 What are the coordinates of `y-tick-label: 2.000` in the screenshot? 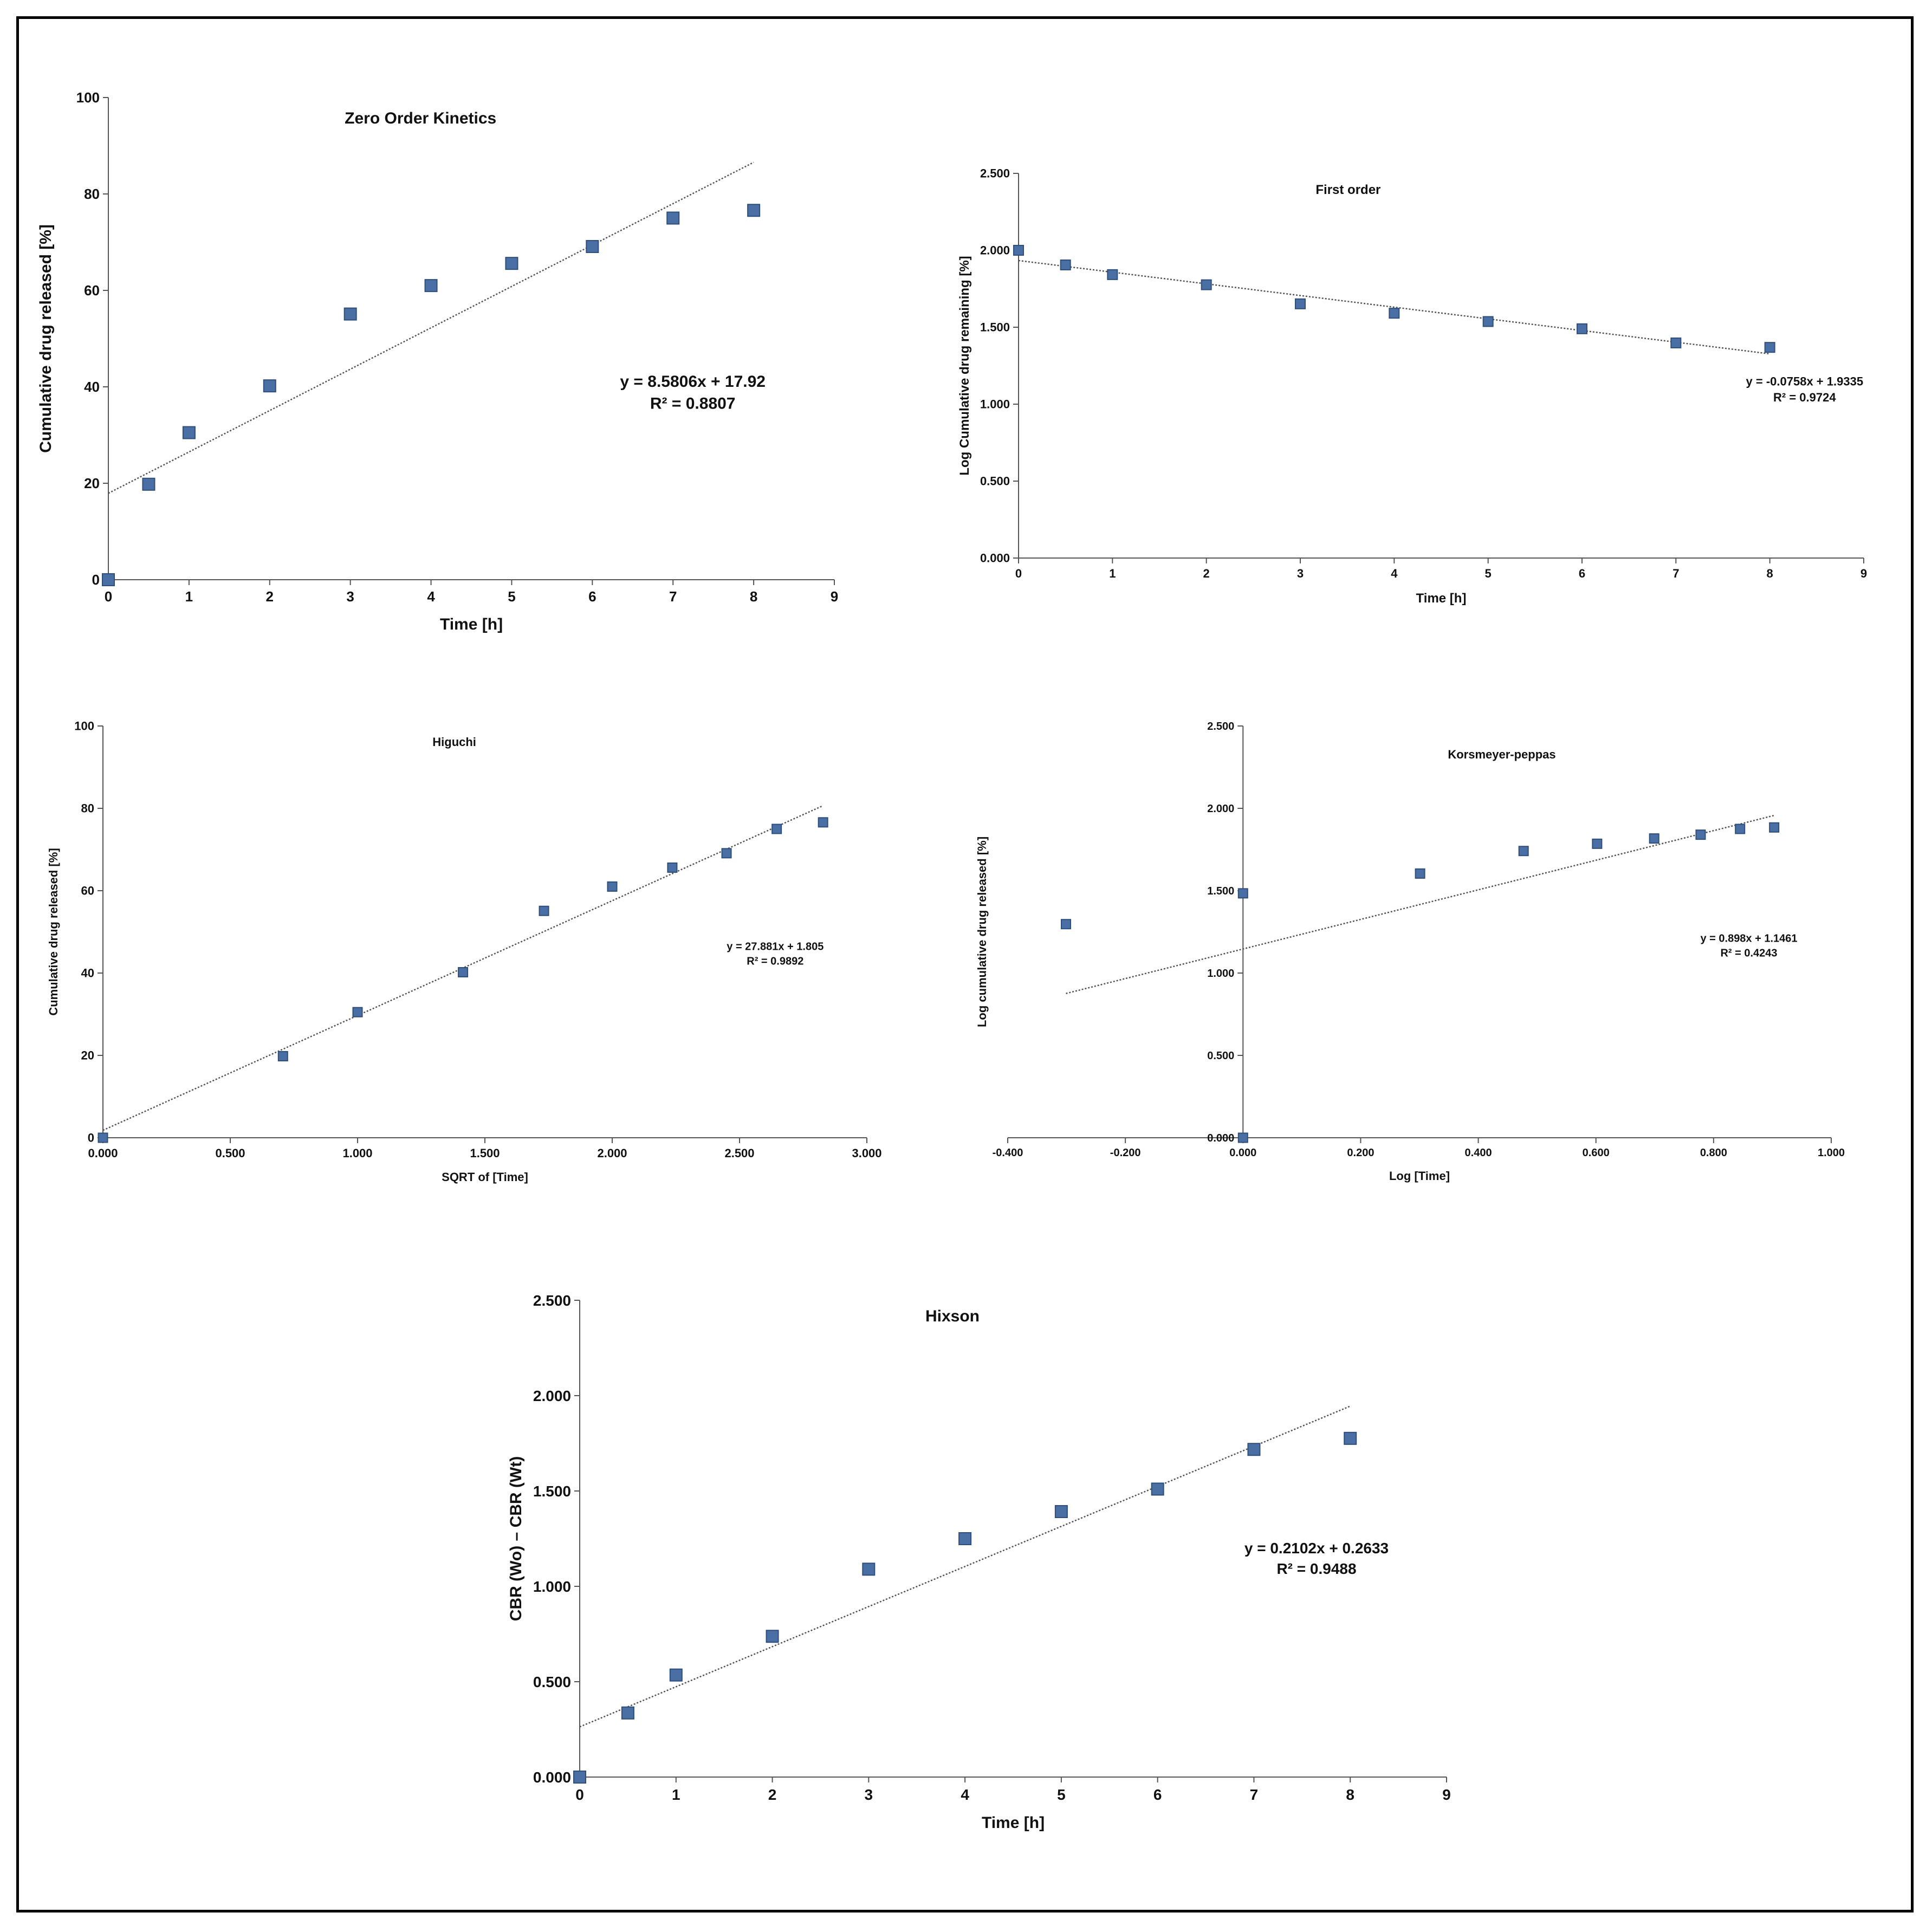 It's located at (1220, 809).